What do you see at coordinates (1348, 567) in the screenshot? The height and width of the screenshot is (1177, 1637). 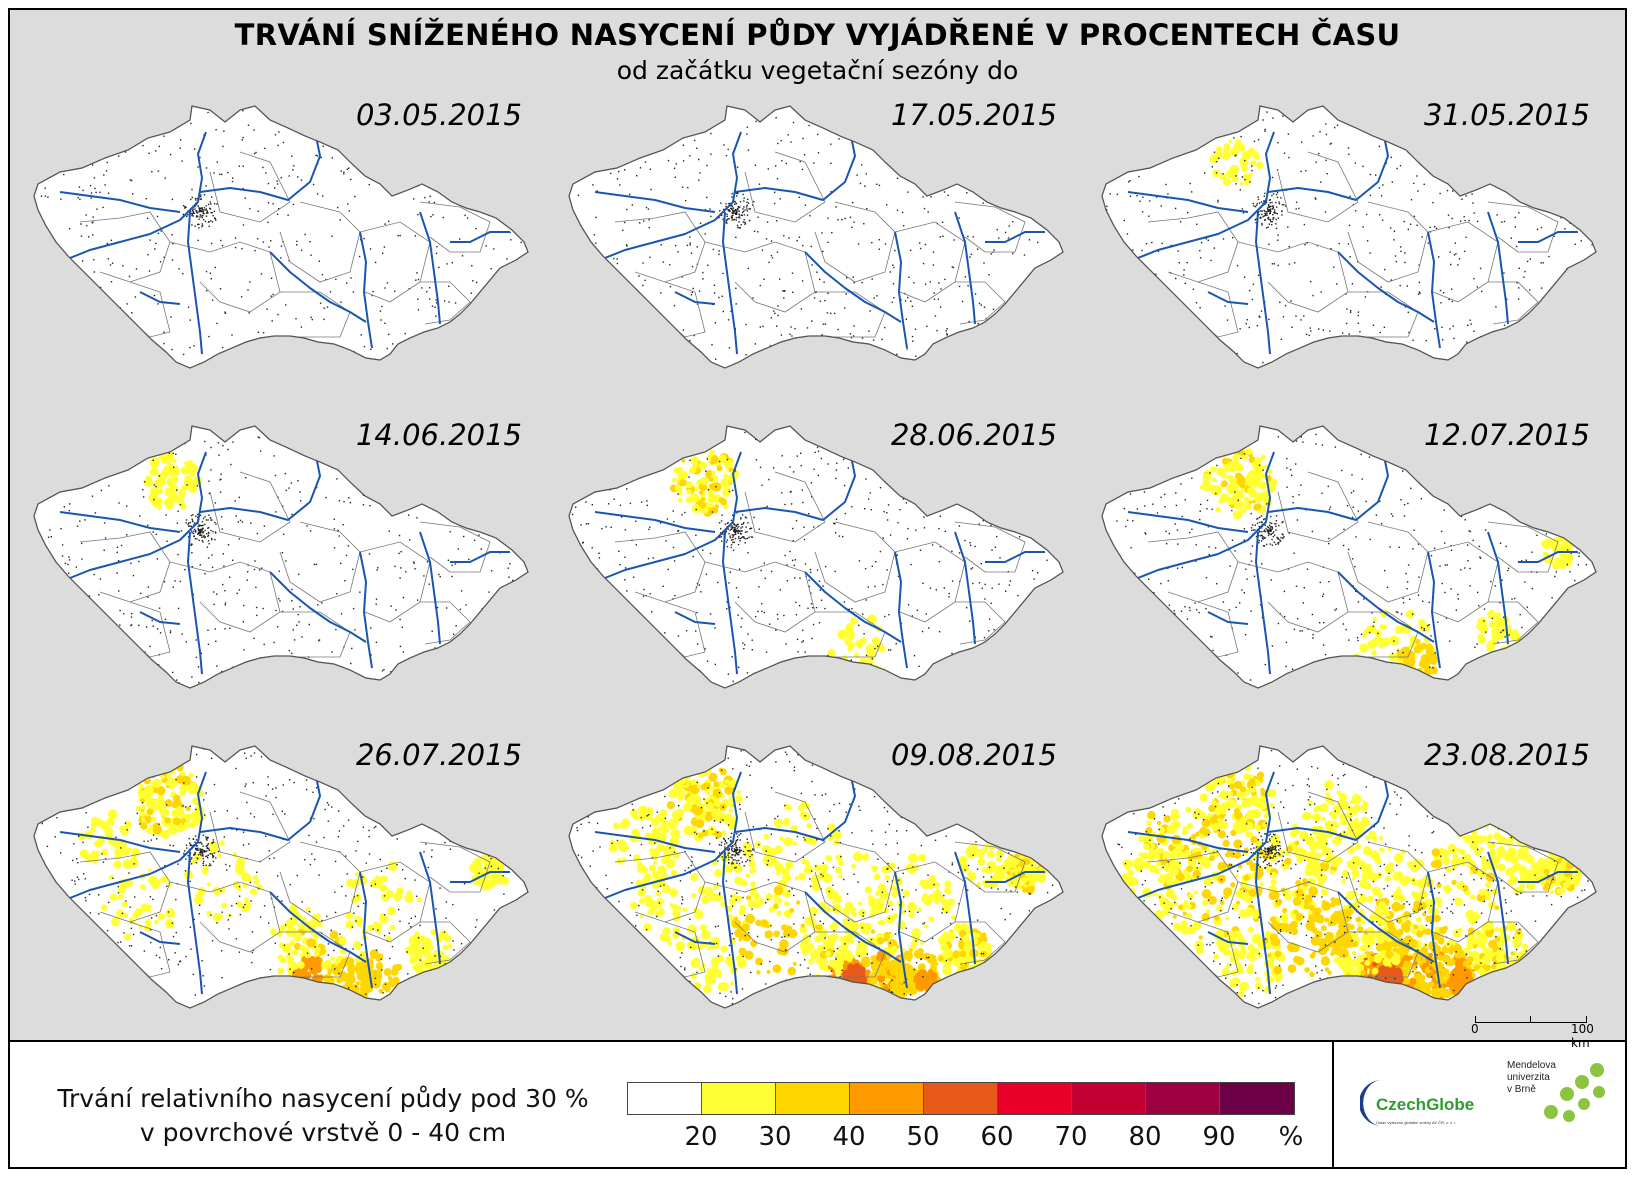 I see `map-panel-6: 12.07.2015` at bounding box center [1348, 567].